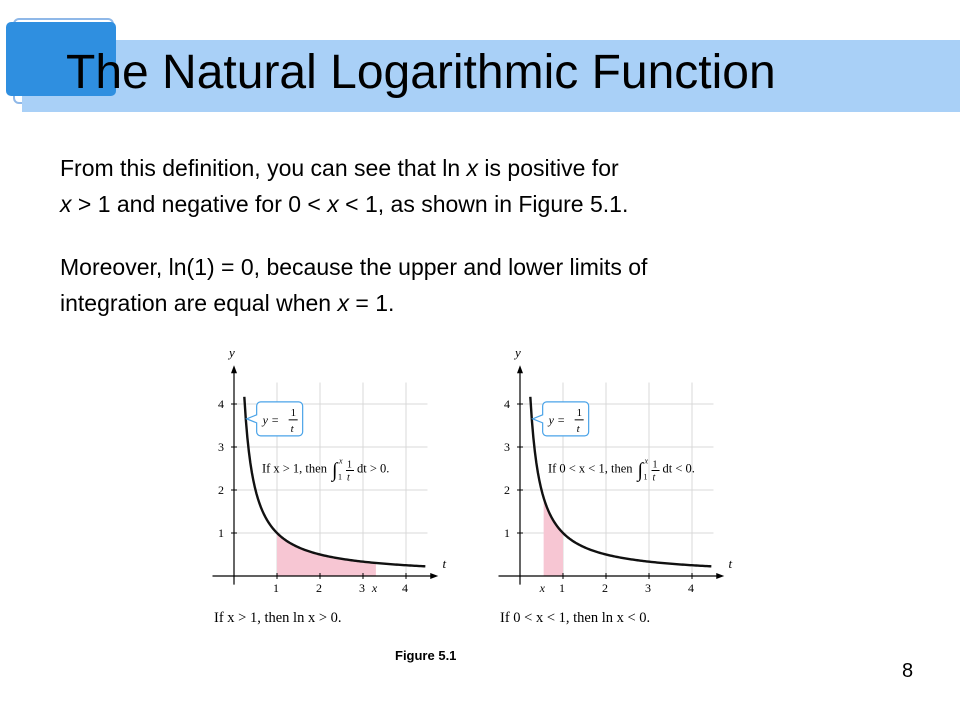 The image size is (960, 720). I want to click on para2-text: integration are equal when, so click(199, 303).